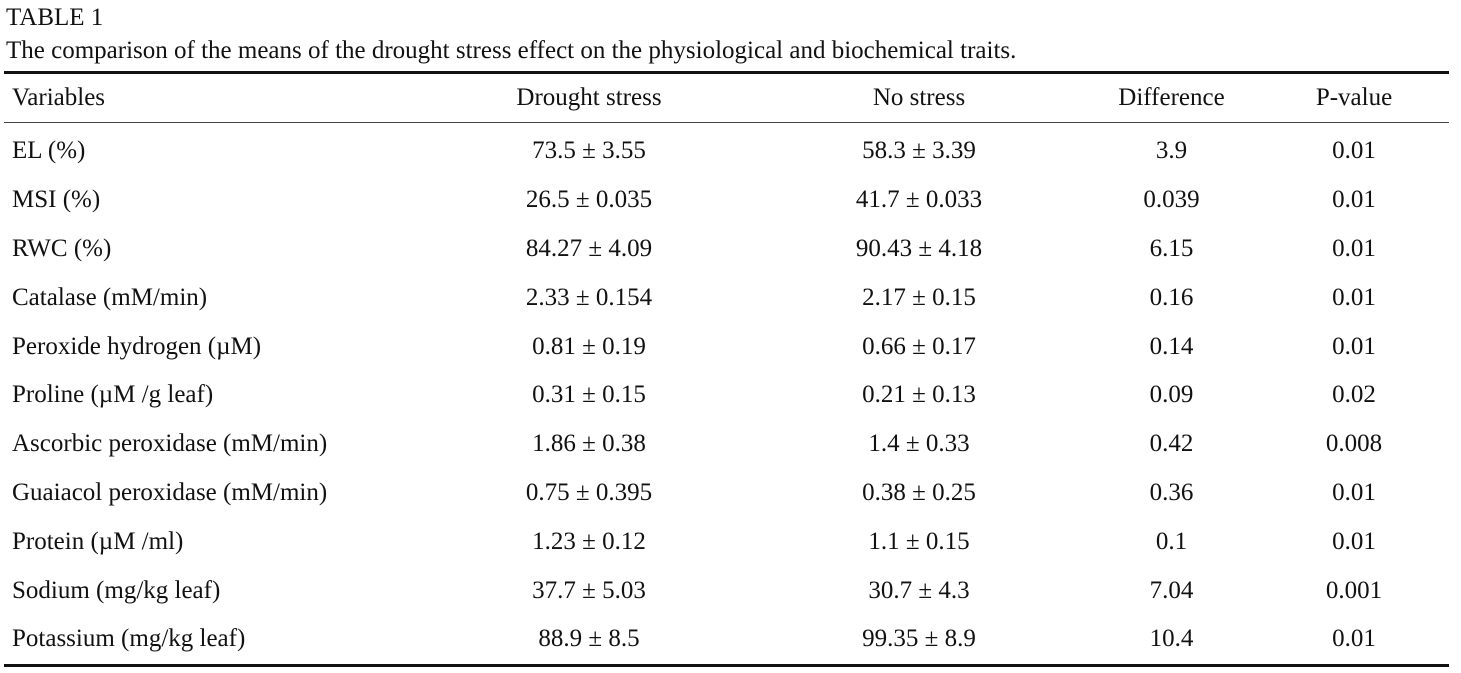  Describe the element at coordinates (919, 444) in the screenshot. I see `cell-no-stress: 1.4 ± 0.33` at that location.